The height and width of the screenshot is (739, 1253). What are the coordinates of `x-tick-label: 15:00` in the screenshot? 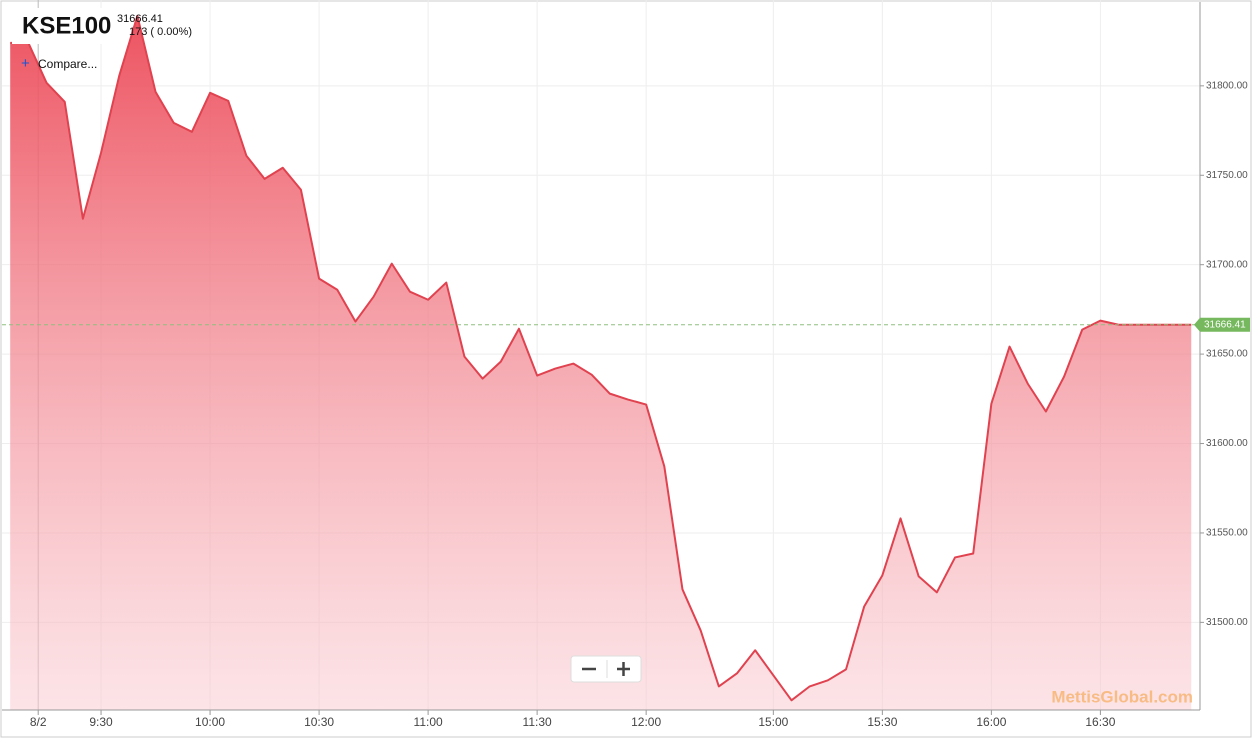 It's located at (773, 722).